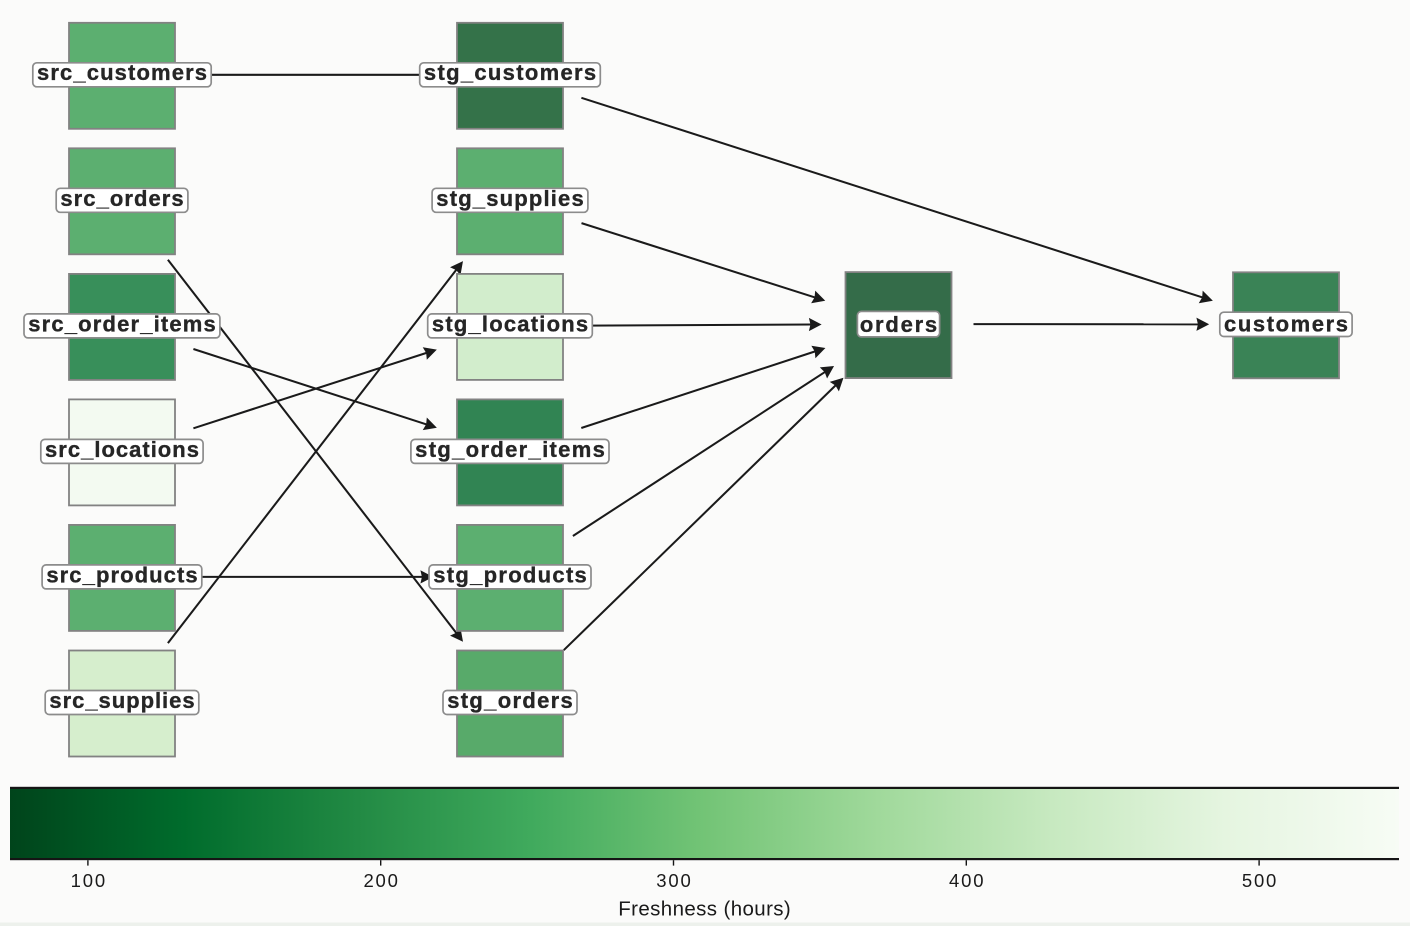 Image resolution: width=1410 pixels, height=926 pixels. I want to click on svg-text: orders, so click(898, 324).